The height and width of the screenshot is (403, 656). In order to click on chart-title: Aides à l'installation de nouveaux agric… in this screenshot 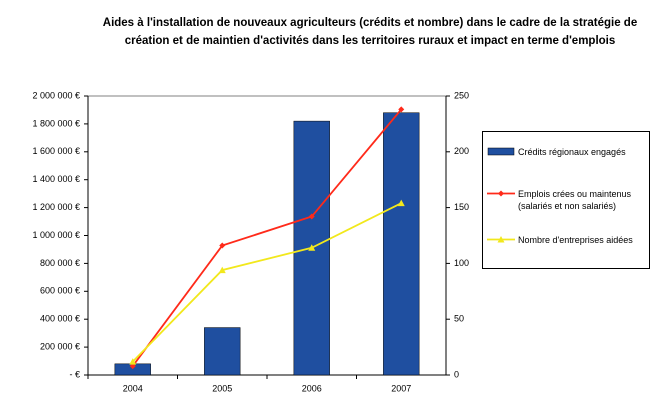, I will do `click(370, 32)`.